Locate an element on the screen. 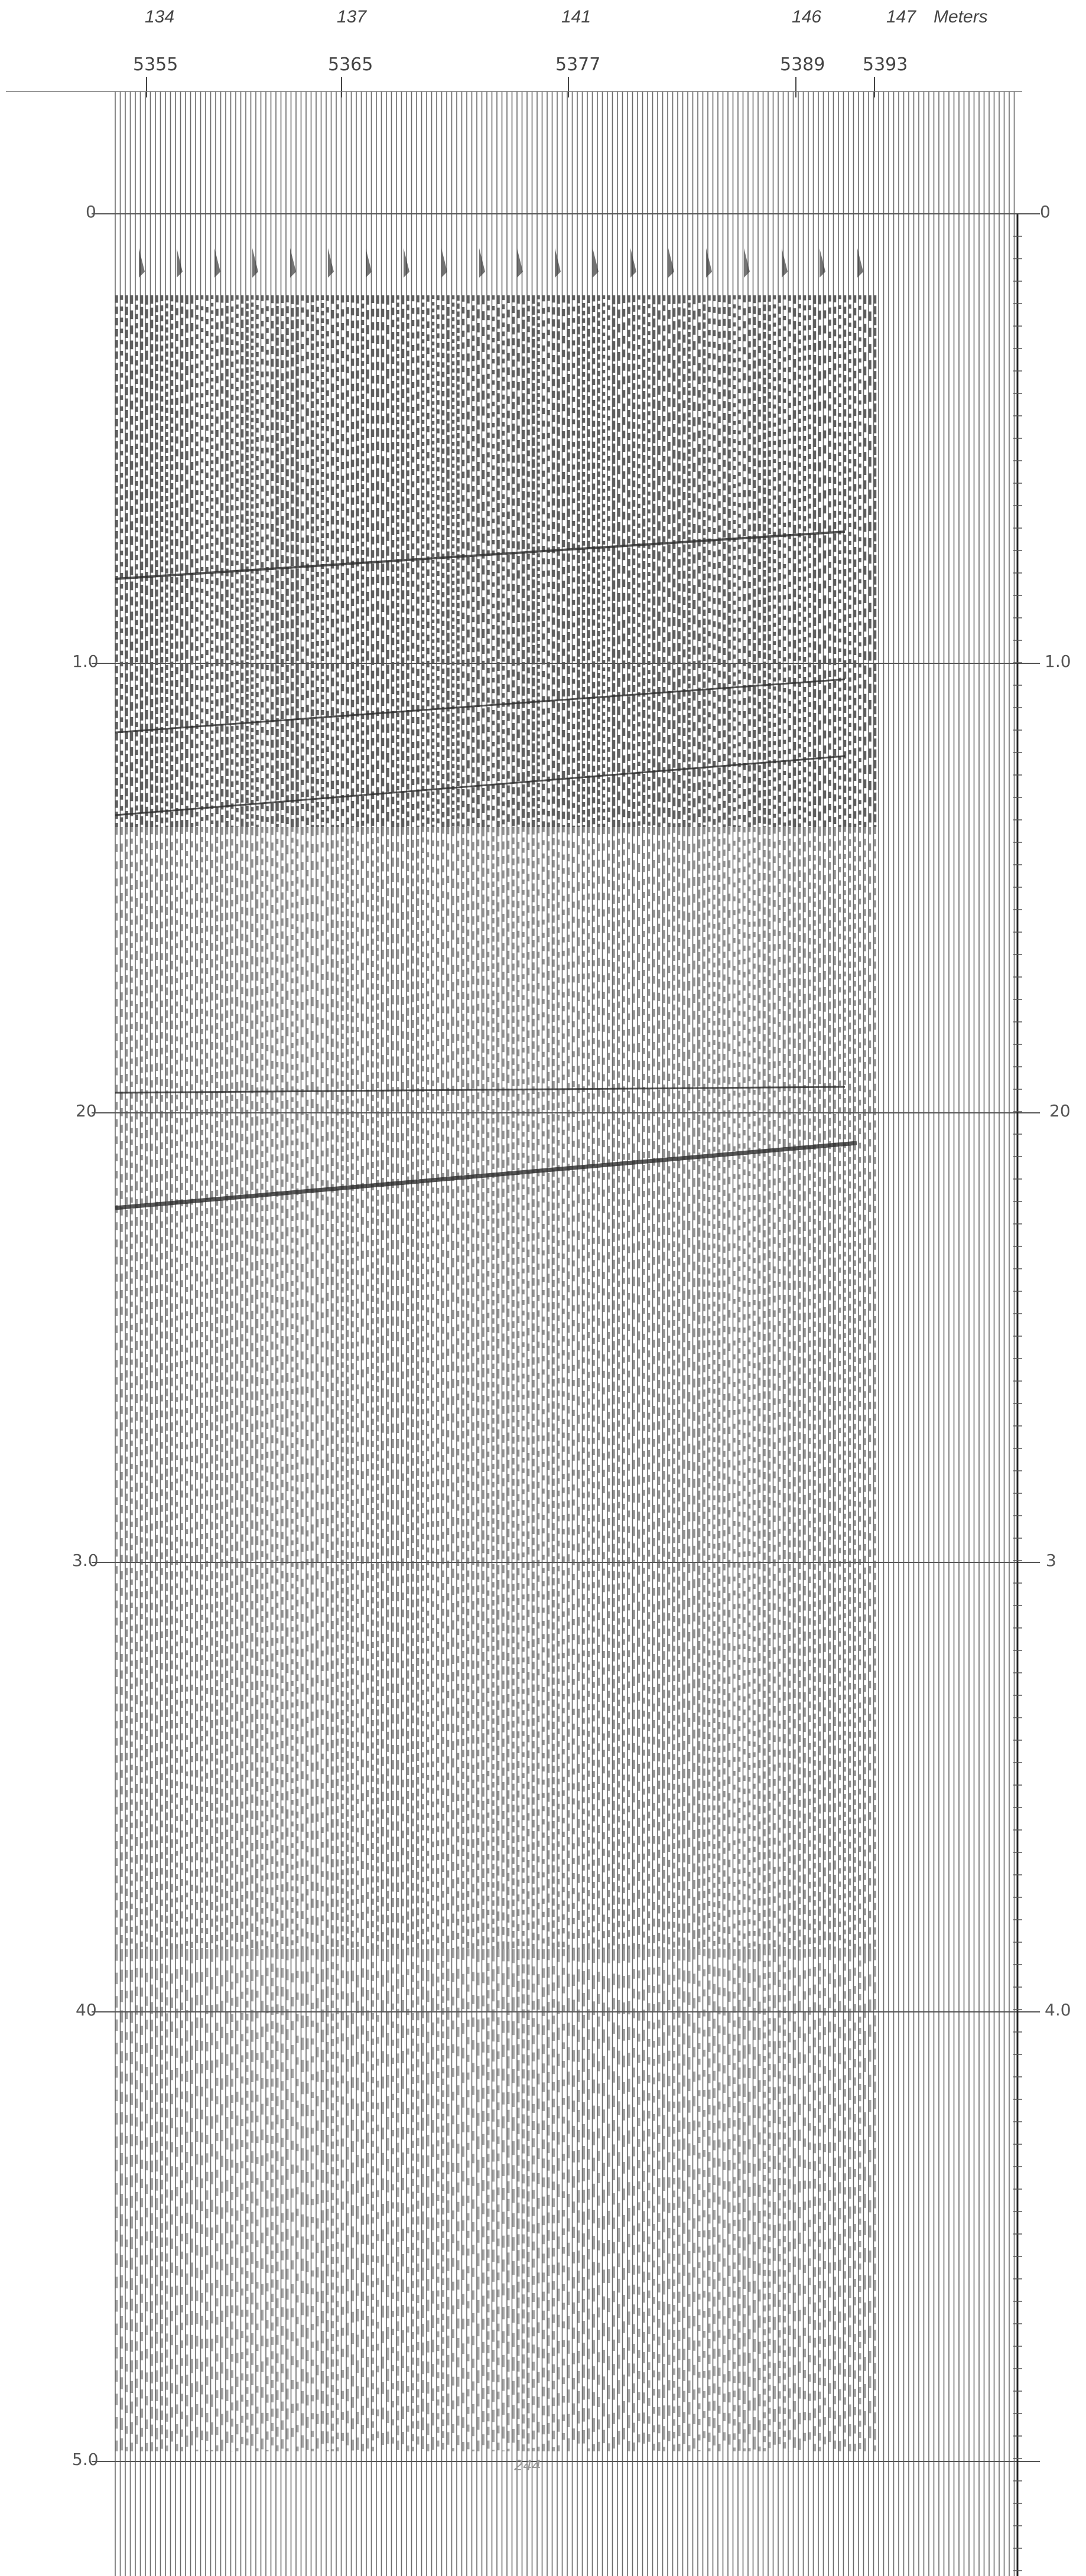  shot-point-ticks is located at coordinates (514, 87).